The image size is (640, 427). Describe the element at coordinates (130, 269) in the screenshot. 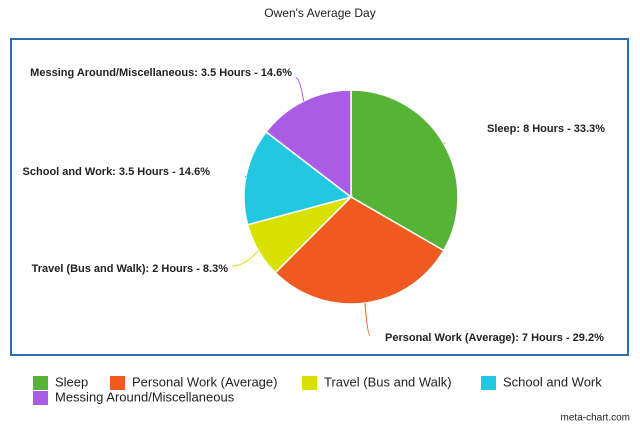

I see `data-label: Travel (Bus and Walk): 2 Hours - 8.3%` at that location.